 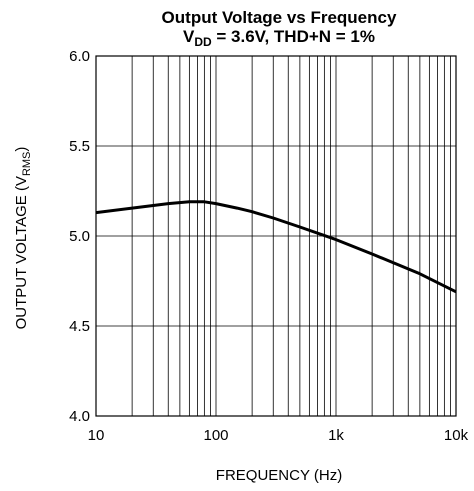 I want to click on x-tick-label: 100, so click(x=215, y=435).